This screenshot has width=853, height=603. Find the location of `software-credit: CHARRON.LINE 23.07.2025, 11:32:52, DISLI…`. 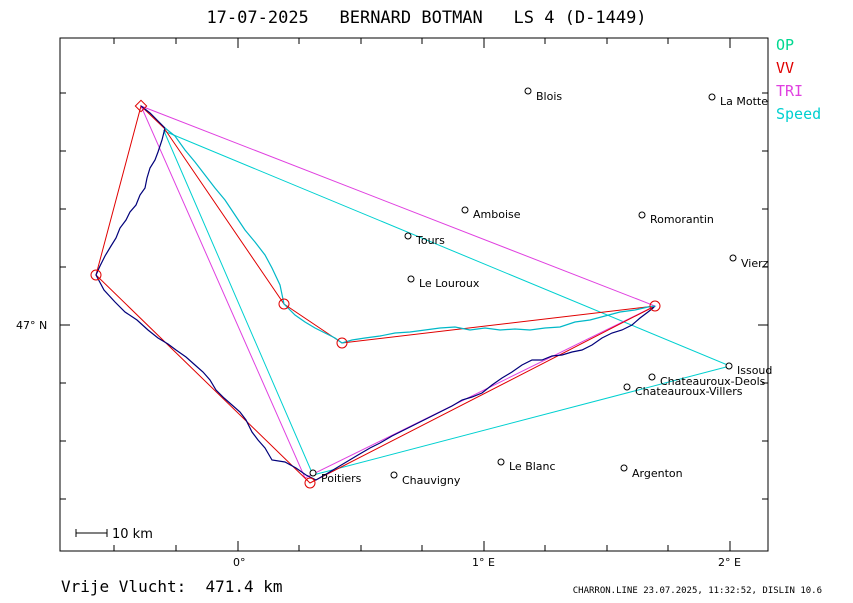

software-credit: CHARRON.LINE 23.07.2025, 11:32:52, DISLI… is located at coordinates (697, 591).